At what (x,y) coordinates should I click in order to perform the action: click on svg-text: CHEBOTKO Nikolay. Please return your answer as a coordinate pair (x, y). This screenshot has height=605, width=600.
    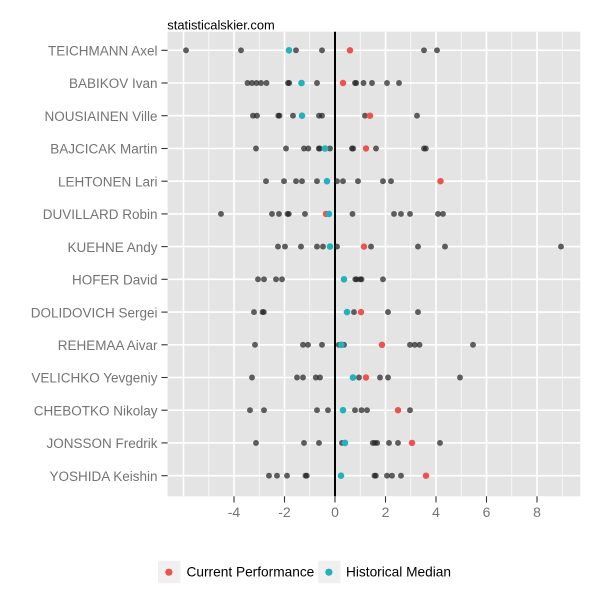
    Looking at the image, I should click on (96, 410).